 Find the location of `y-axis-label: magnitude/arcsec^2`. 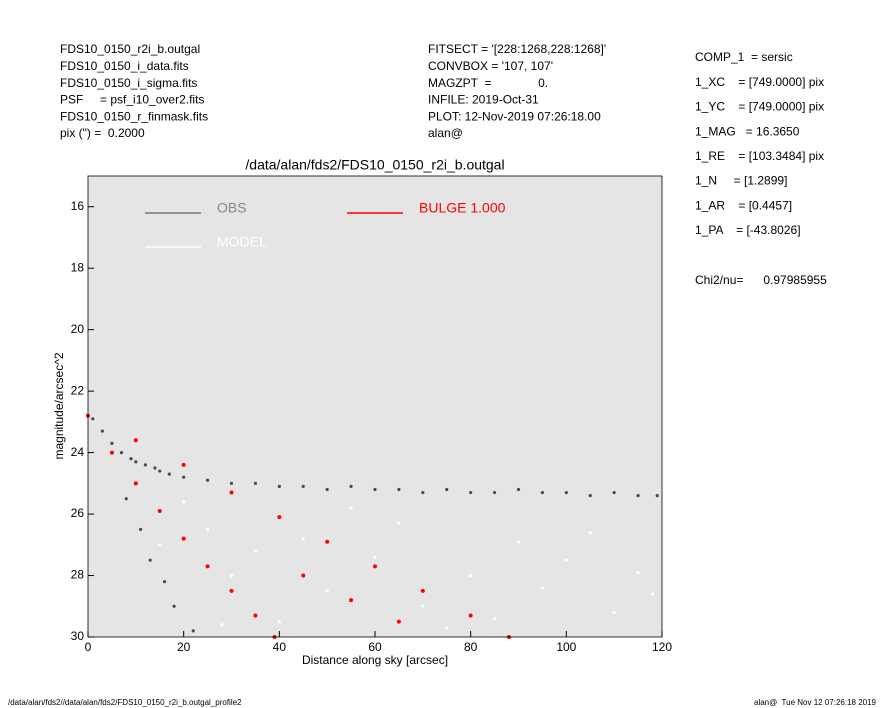

y-axis-label: magnitude/arcsec^2 is located at coordinates (59, 405).